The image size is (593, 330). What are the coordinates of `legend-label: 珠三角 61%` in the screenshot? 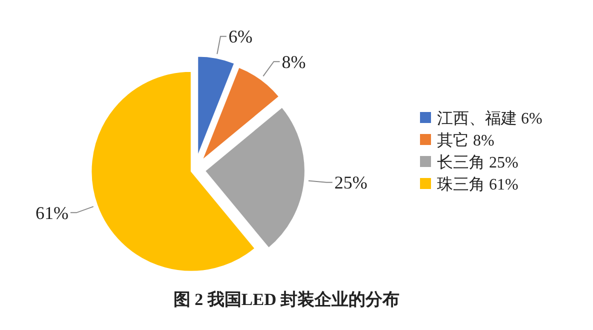 It's located at (477, 185).